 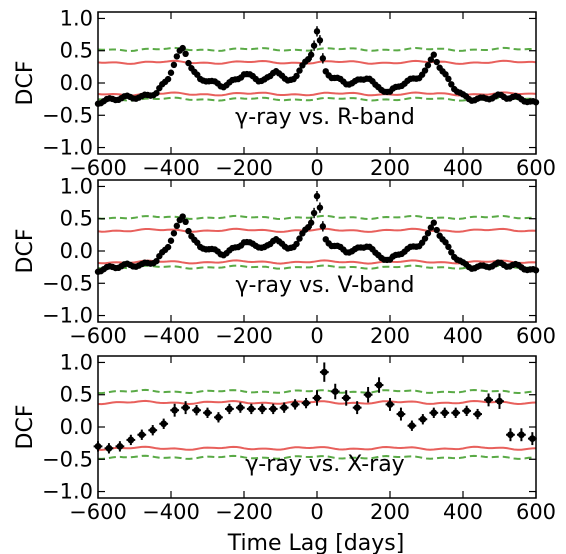 What do you see at coordinates (316, 542) in the screenshot?
I see `x-axis-label: Time Lag [days]` at bounding box center [316, 542].